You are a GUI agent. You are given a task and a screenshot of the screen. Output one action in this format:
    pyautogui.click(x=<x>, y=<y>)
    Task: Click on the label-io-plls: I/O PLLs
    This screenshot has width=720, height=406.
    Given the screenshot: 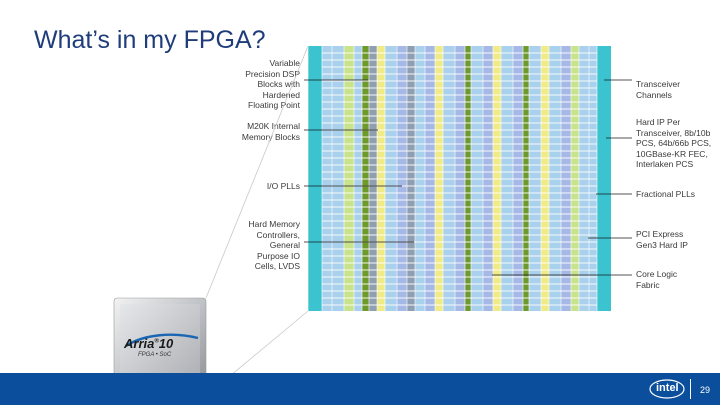 What is the action you would take?
    pyautogui.click(x=283, y=186)
    